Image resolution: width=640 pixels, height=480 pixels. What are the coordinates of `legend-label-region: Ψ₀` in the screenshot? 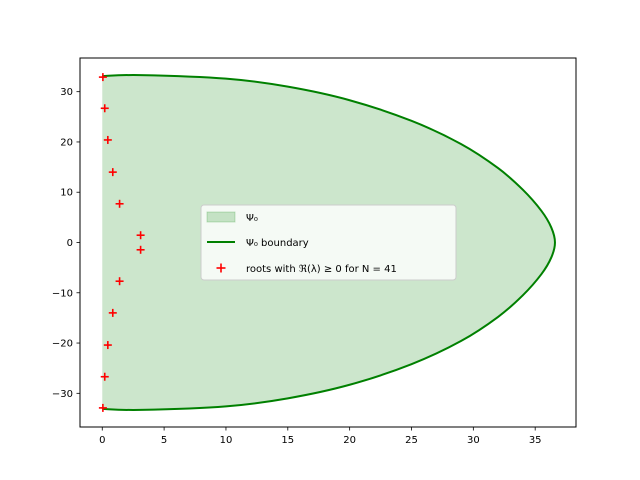 It's located at (252, 218).